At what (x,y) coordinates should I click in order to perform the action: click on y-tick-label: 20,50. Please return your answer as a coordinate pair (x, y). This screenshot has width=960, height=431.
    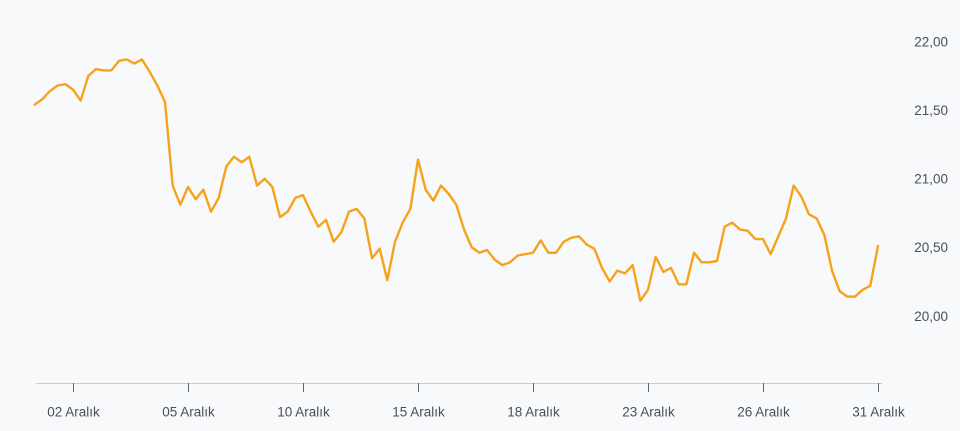
    Looking at the image, I should click on (931, 247).